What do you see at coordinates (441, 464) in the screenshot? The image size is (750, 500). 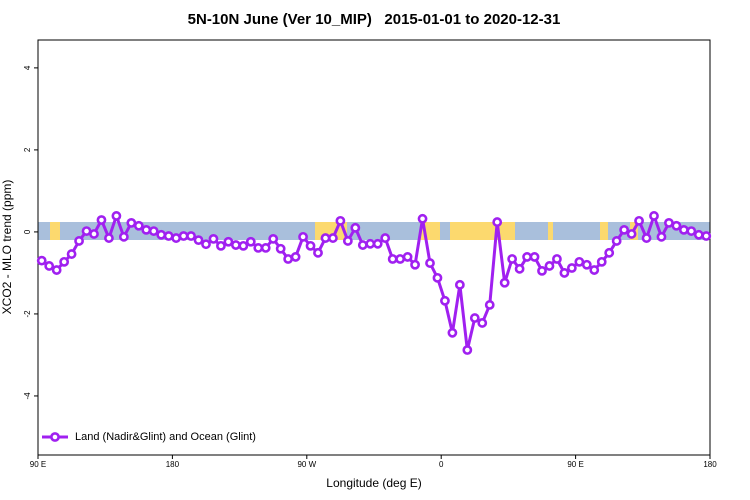 I see `x-tick-label: 0` at bounding box center [441, 464].